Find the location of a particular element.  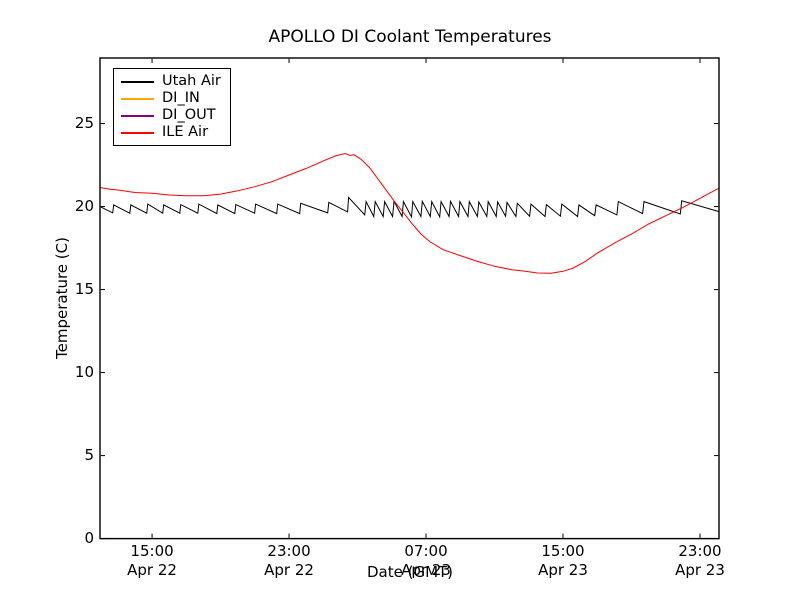

x-tick-label: 15:00 Apr 22 is located at coordinates (152, 560).